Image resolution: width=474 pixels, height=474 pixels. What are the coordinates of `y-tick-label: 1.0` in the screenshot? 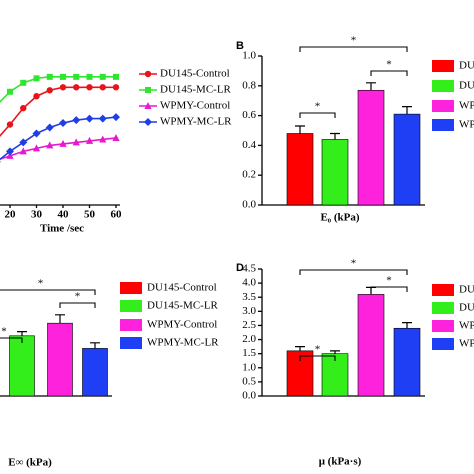 It's located at (249, 367).